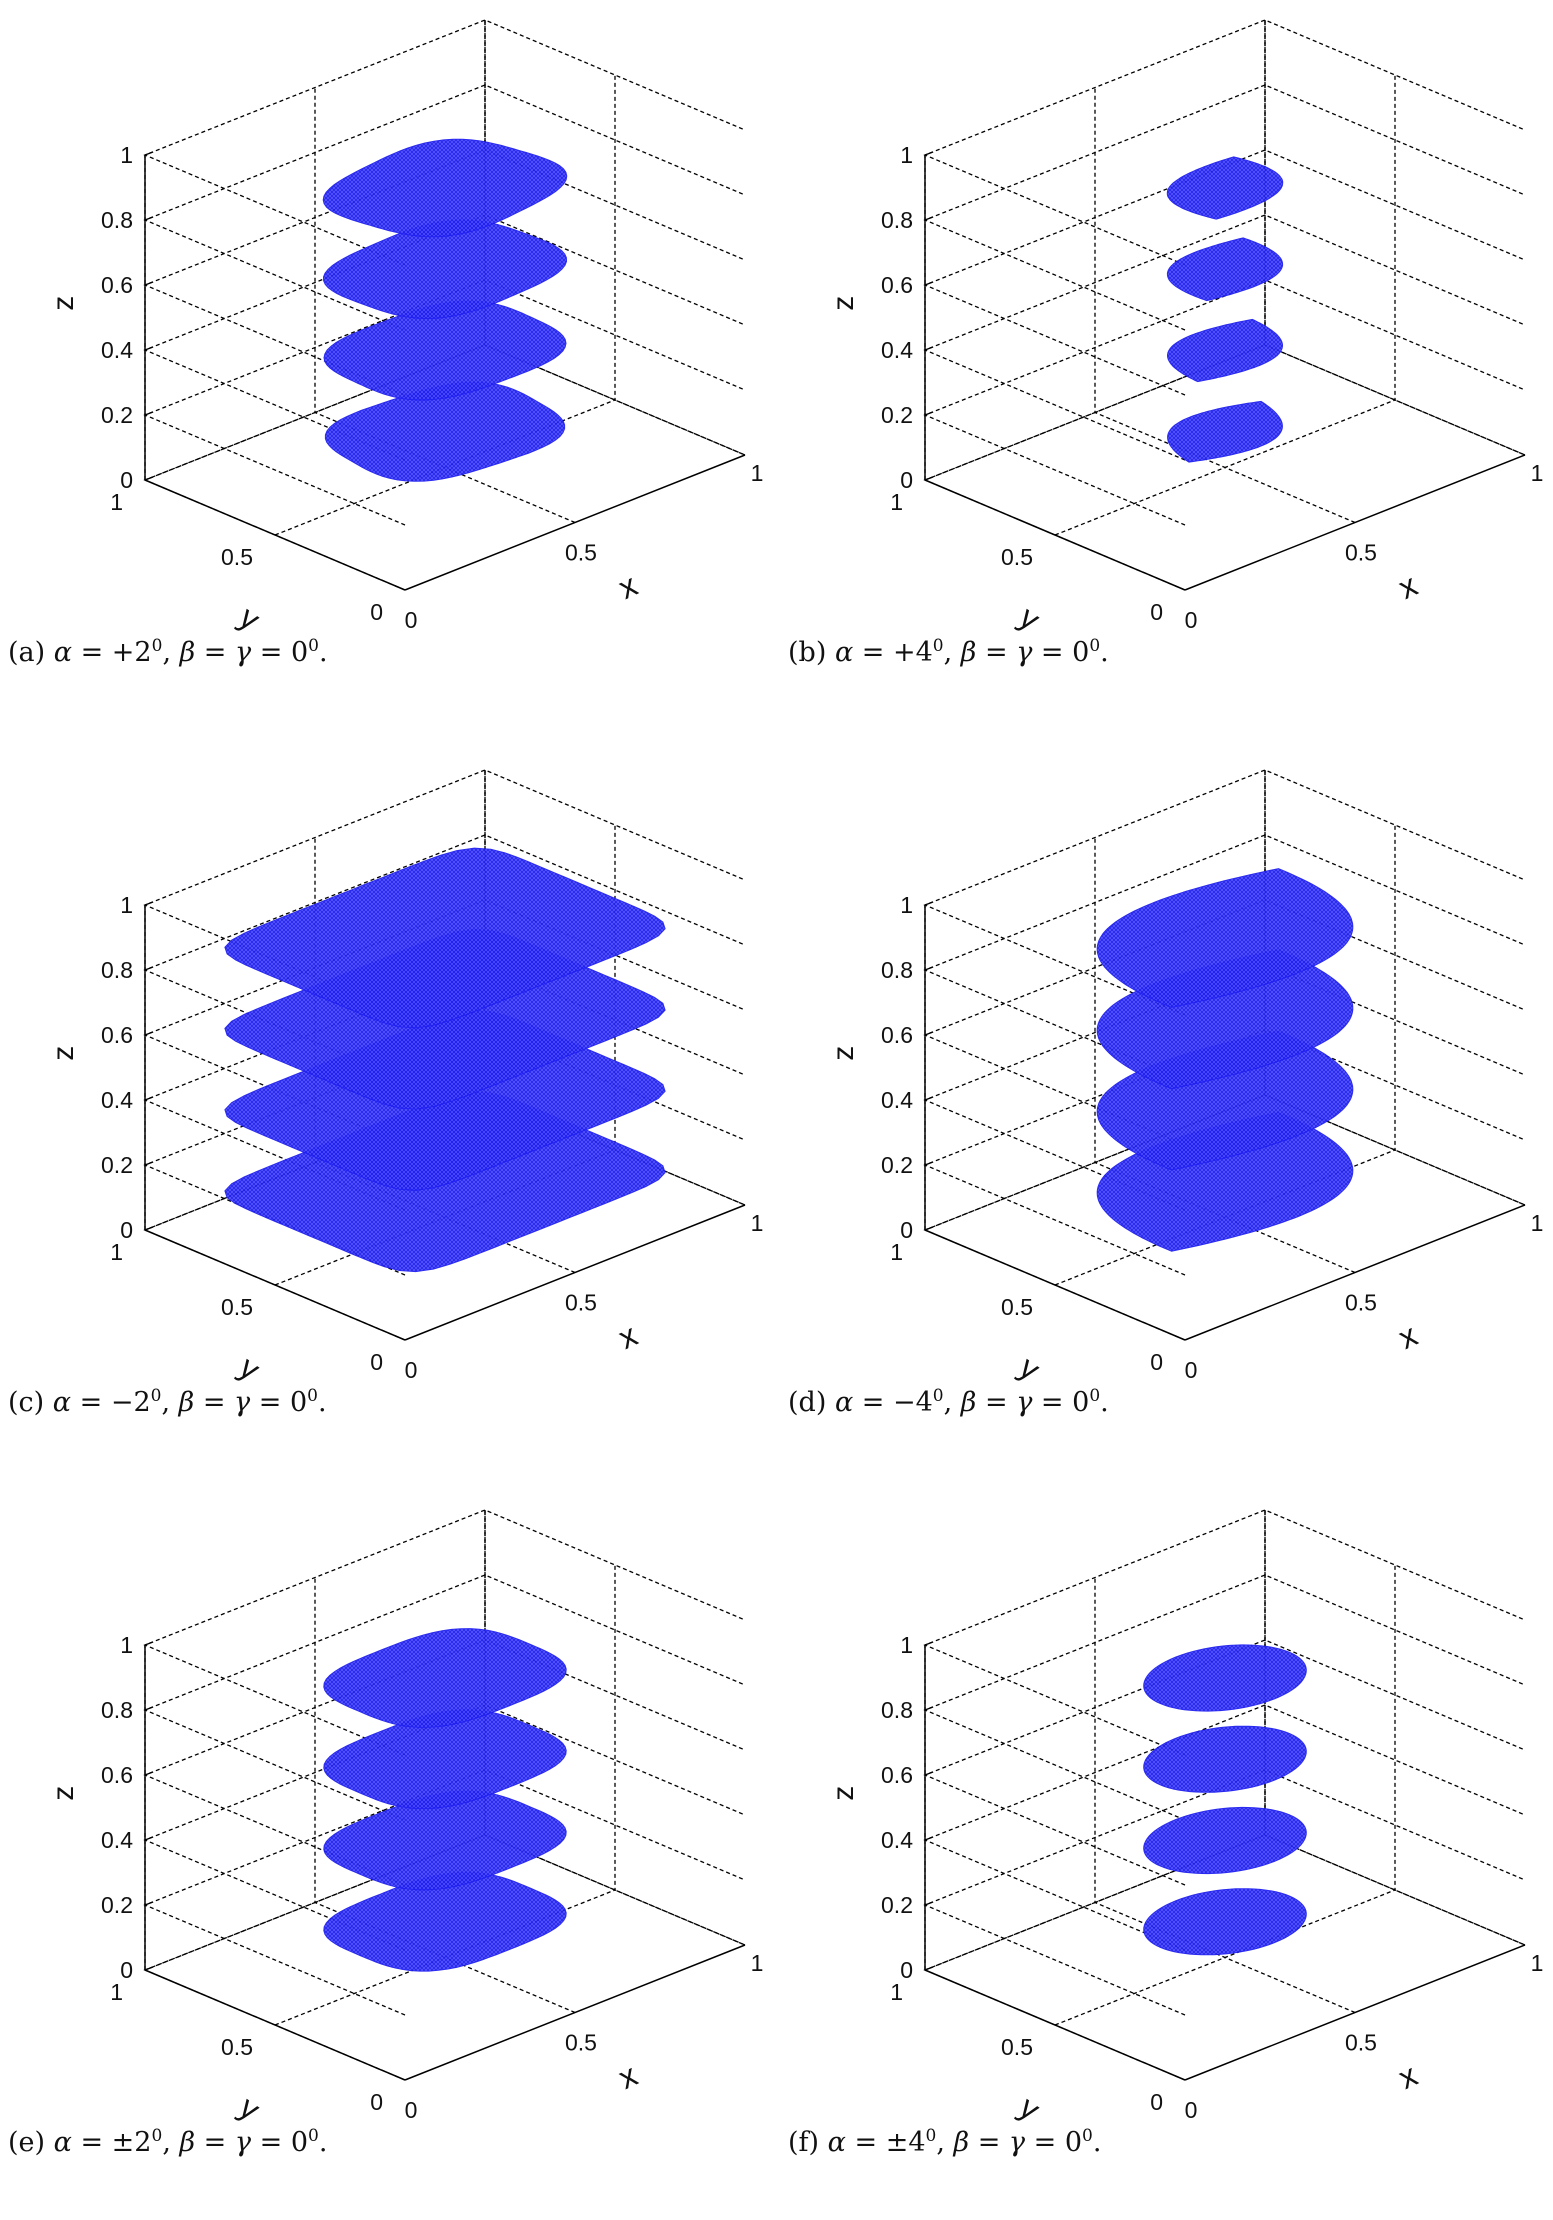  What do you see at coordinates (897, 2142) in the screenshot?
I see `caption-sign: ±` at bounding box center [897, 2142].